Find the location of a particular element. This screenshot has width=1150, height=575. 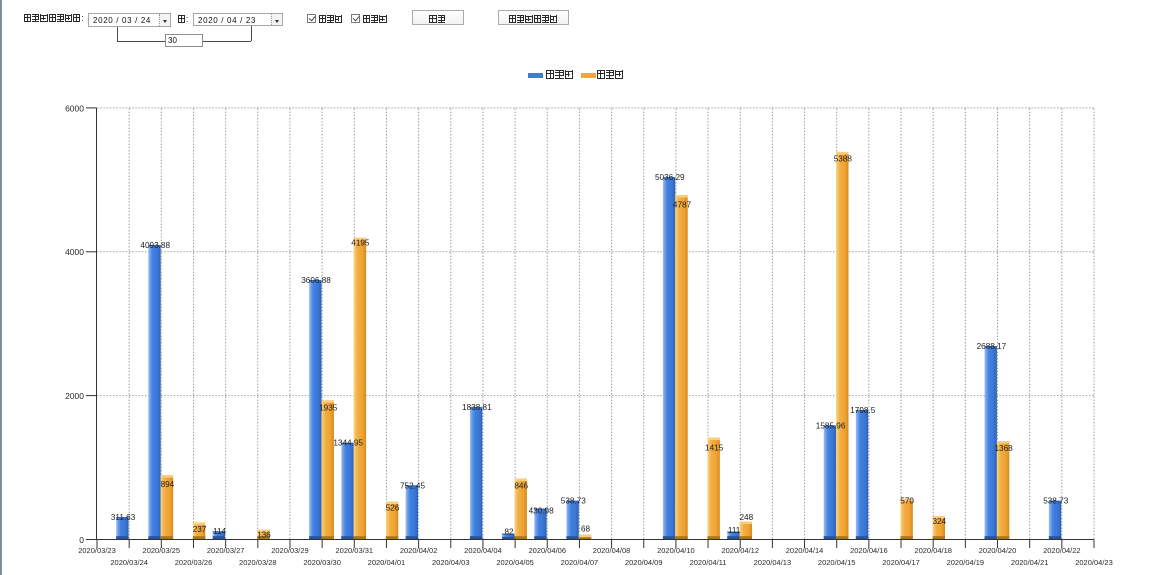

svg-text: 894 is located at coordinates (168, 484).